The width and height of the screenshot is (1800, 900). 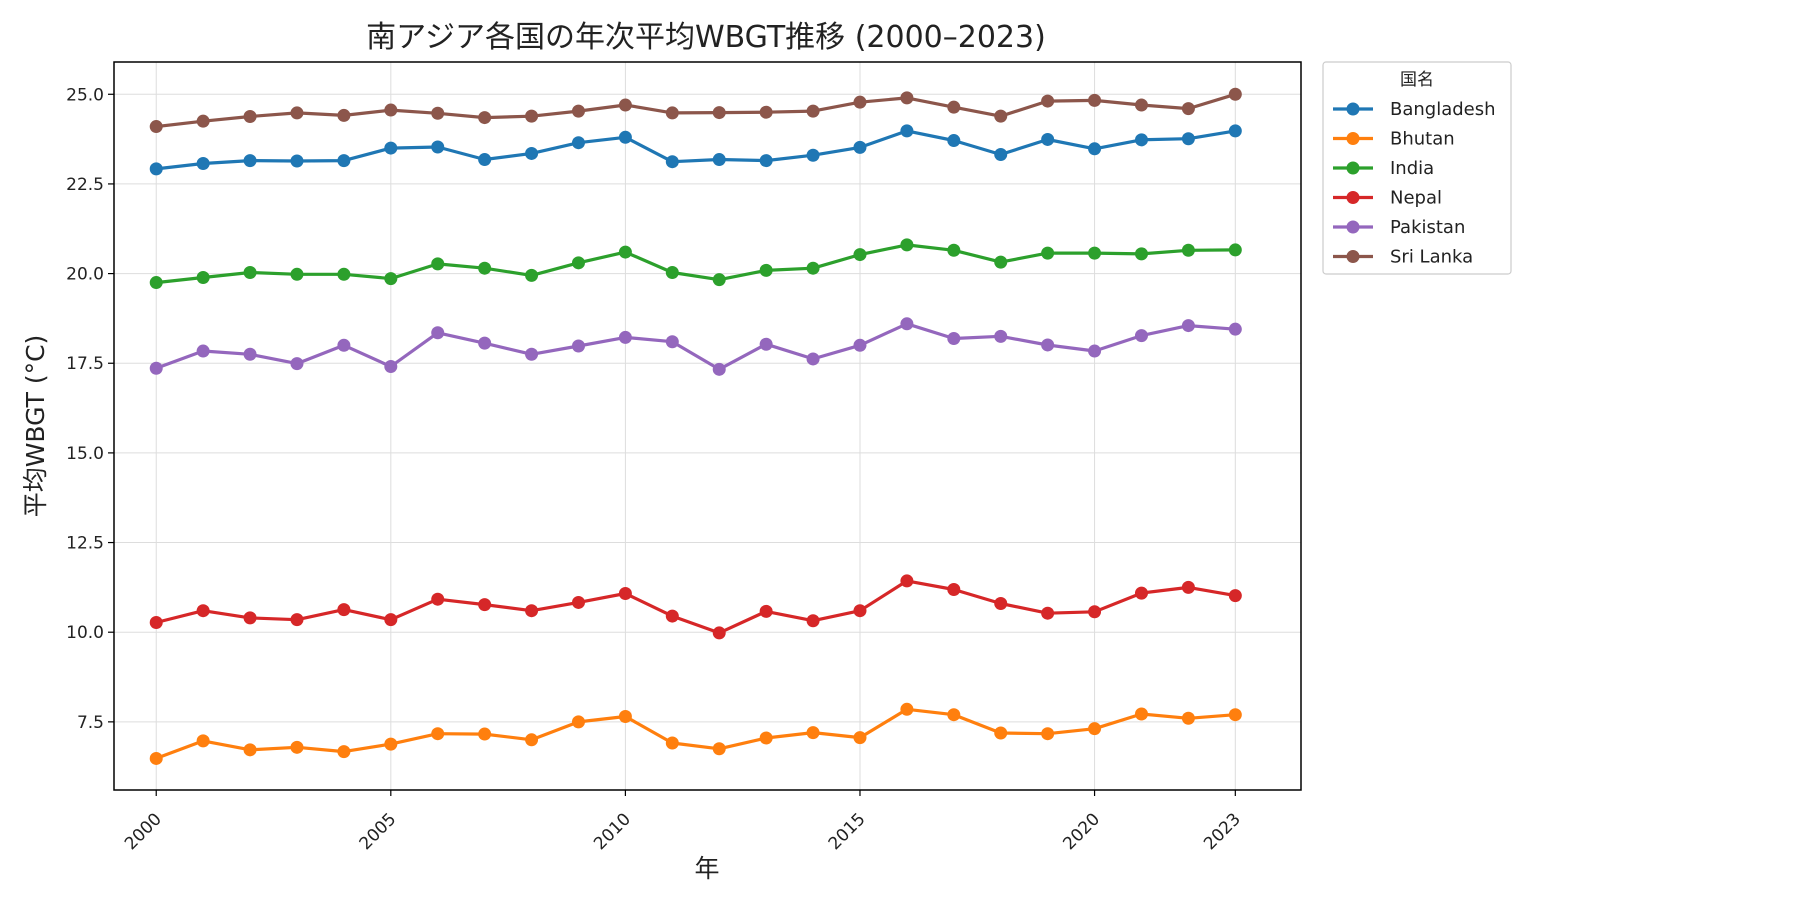 I want to click on series-sri-lanka, so click(x=695, y=110).